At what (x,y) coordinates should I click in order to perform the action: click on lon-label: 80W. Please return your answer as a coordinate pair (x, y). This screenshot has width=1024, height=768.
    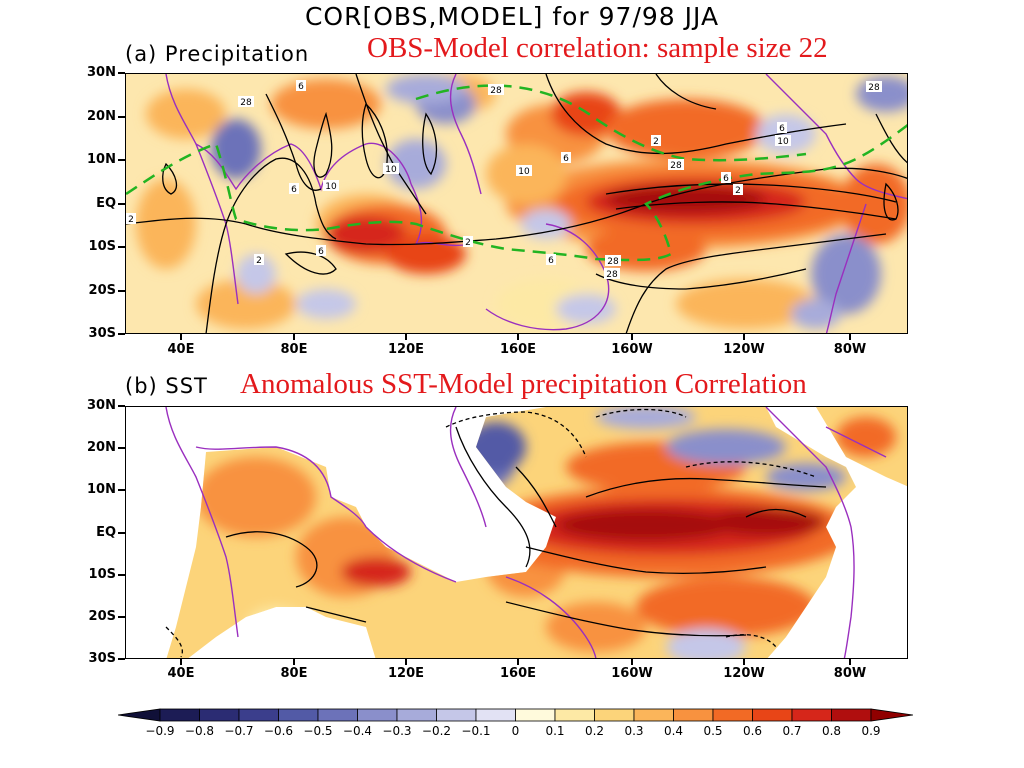
    Looking at the image, I should click on (850, 673).